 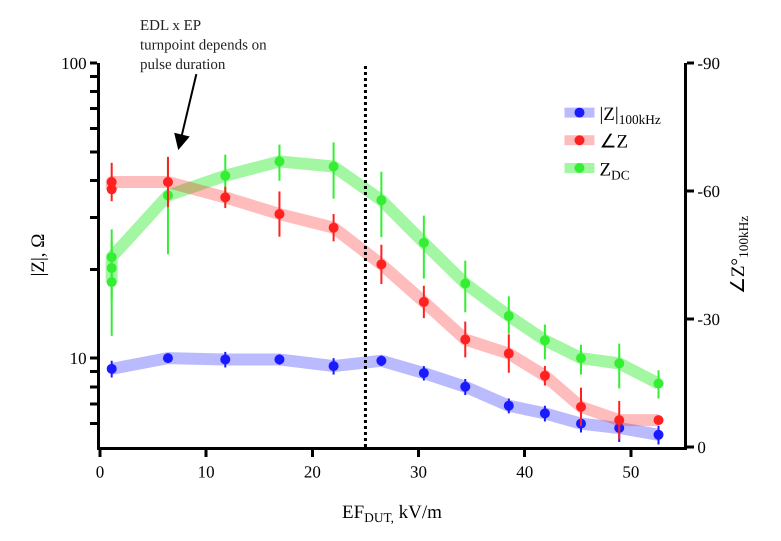 What do you see at coordinates (204, 45) in the screenshot?
I see `annotation: EDL x EP turnpoint depends on pulse duration` at bounding box center [204, 45].